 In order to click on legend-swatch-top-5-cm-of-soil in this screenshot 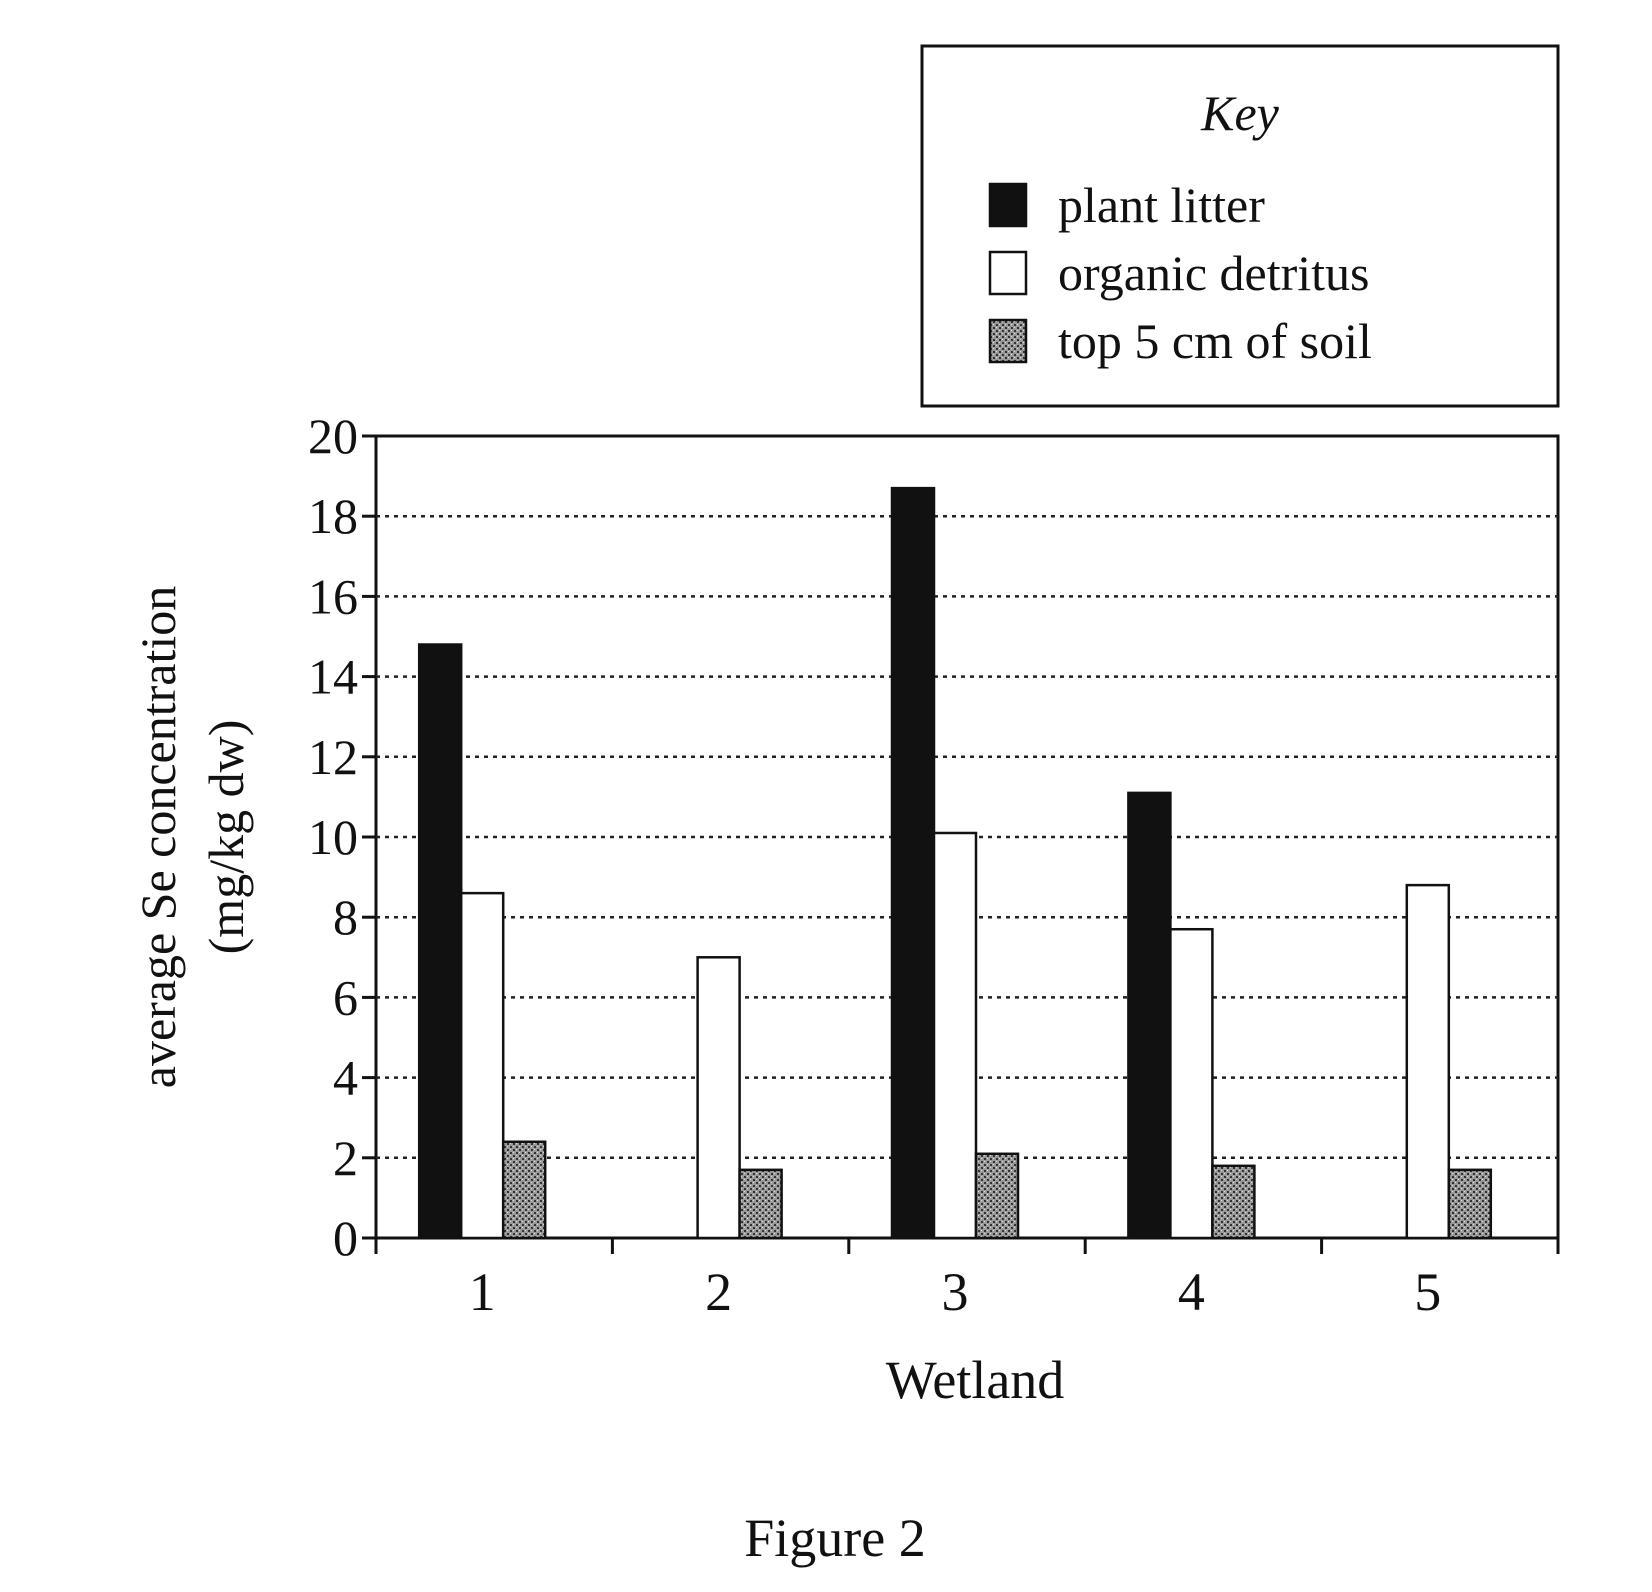, I will do `click(1008, 341)`.